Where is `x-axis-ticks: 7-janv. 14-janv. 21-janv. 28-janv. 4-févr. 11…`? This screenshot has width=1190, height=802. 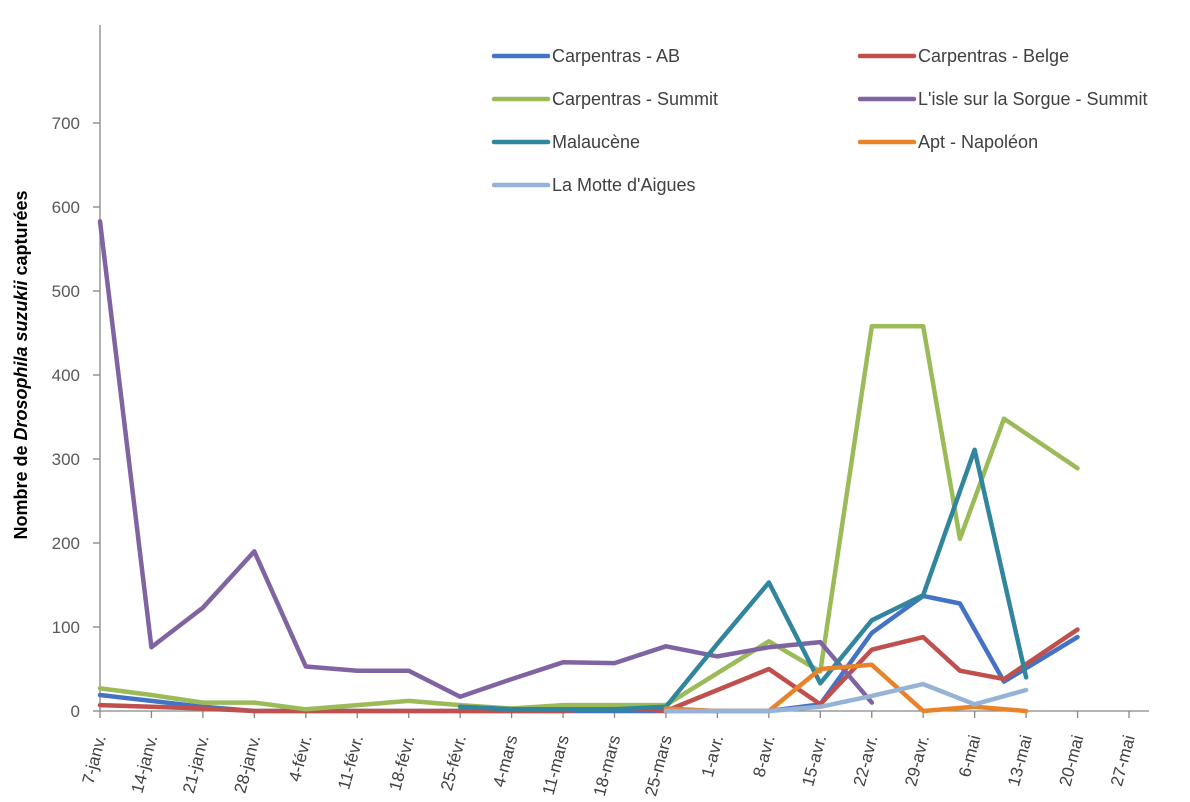 x-axis-ticks: 7-janv. 14-janv. 21-janv. 28-janv. 4-févr. 11… is located at coordinates (609, 754).